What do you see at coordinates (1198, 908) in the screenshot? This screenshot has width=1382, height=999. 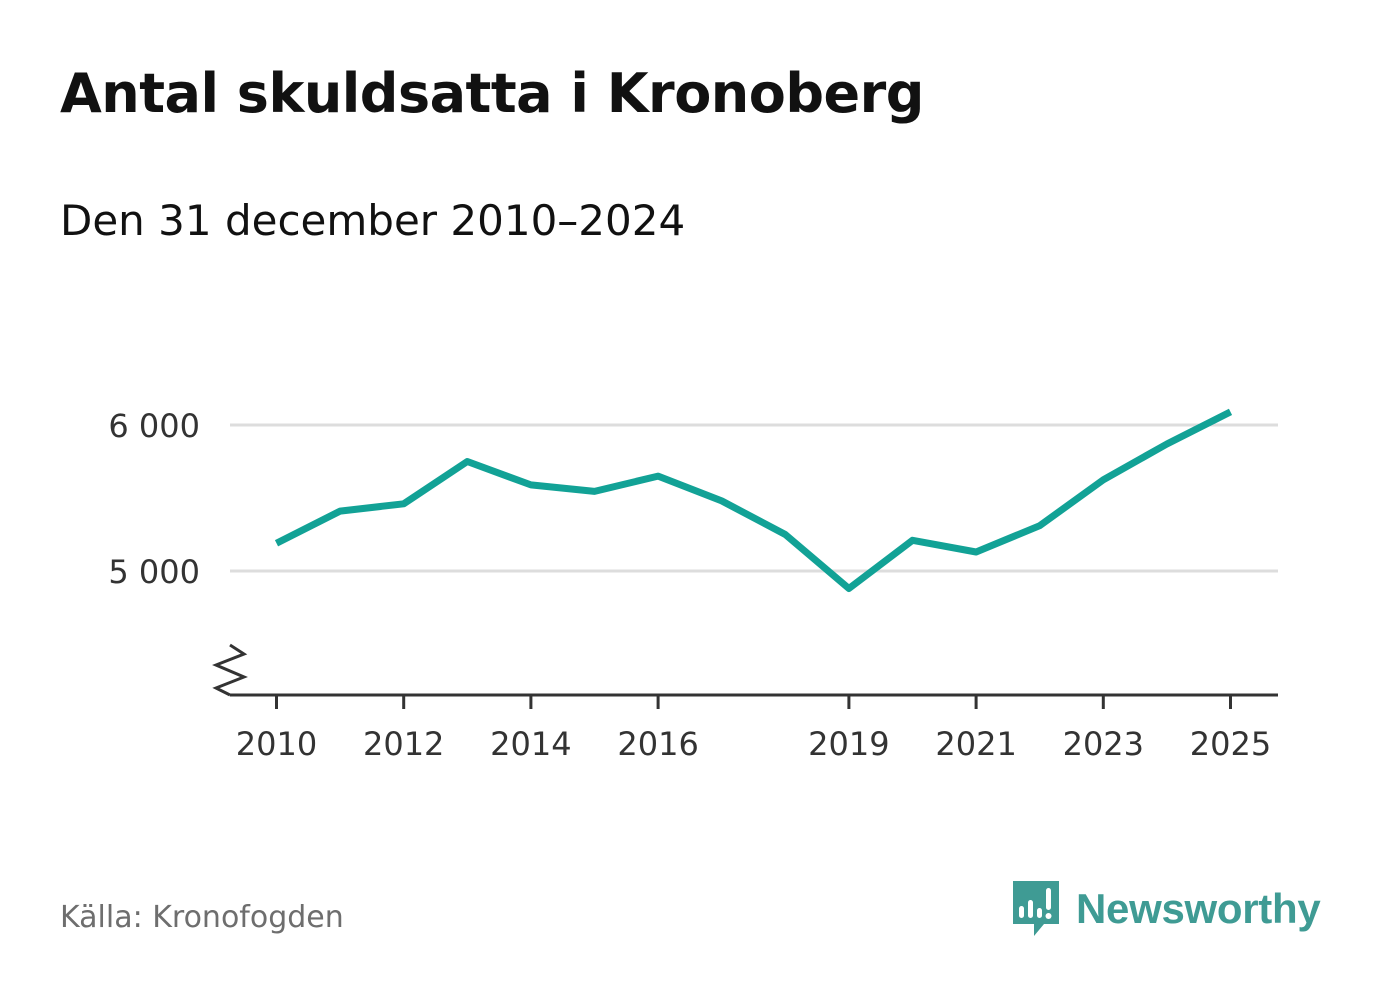 I see `brand-name: Newsworthy` at bounding box center [1198, 908].